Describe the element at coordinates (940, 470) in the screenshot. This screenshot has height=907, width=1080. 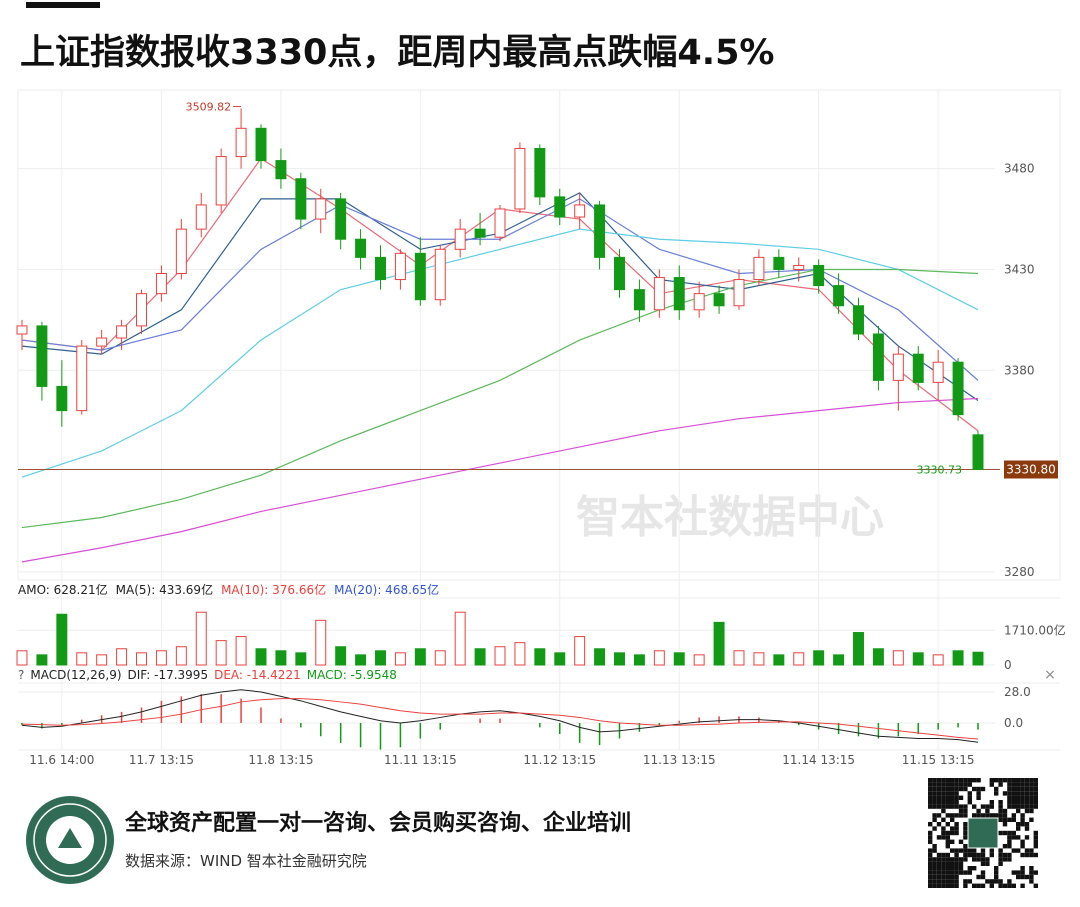
I see `low-label: 3330.73` at that location.